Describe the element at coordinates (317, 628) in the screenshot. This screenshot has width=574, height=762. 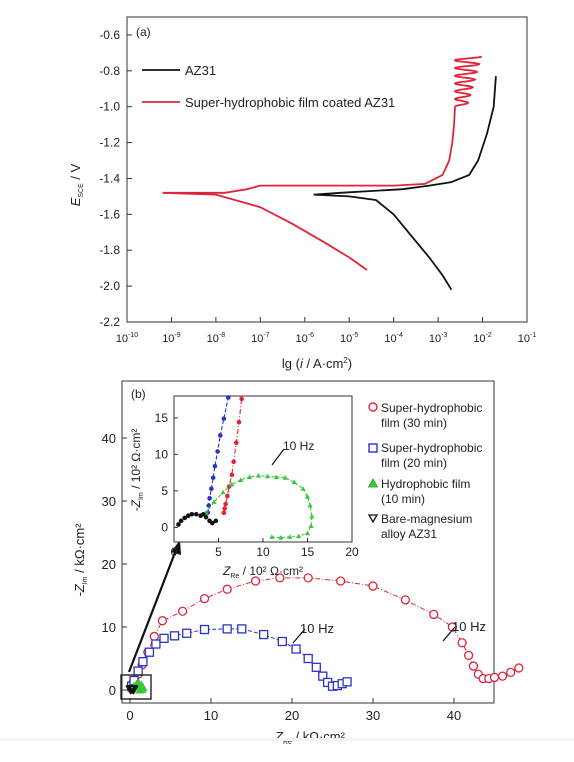
I see `svg-text: 10 Hz` at that location.